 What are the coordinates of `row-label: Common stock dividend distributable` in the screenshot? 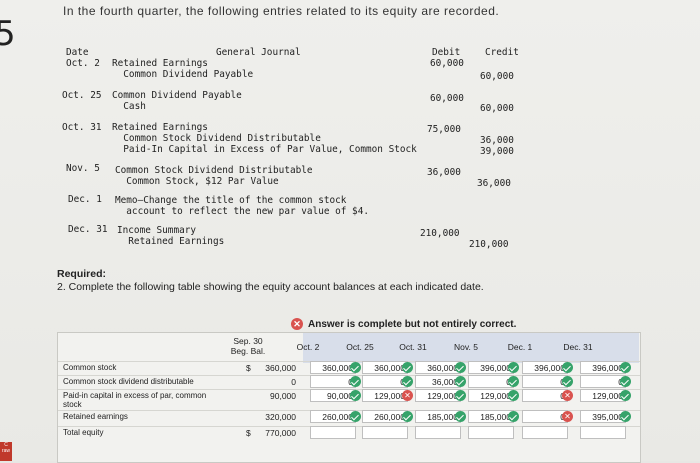 It's located at (128, 381).